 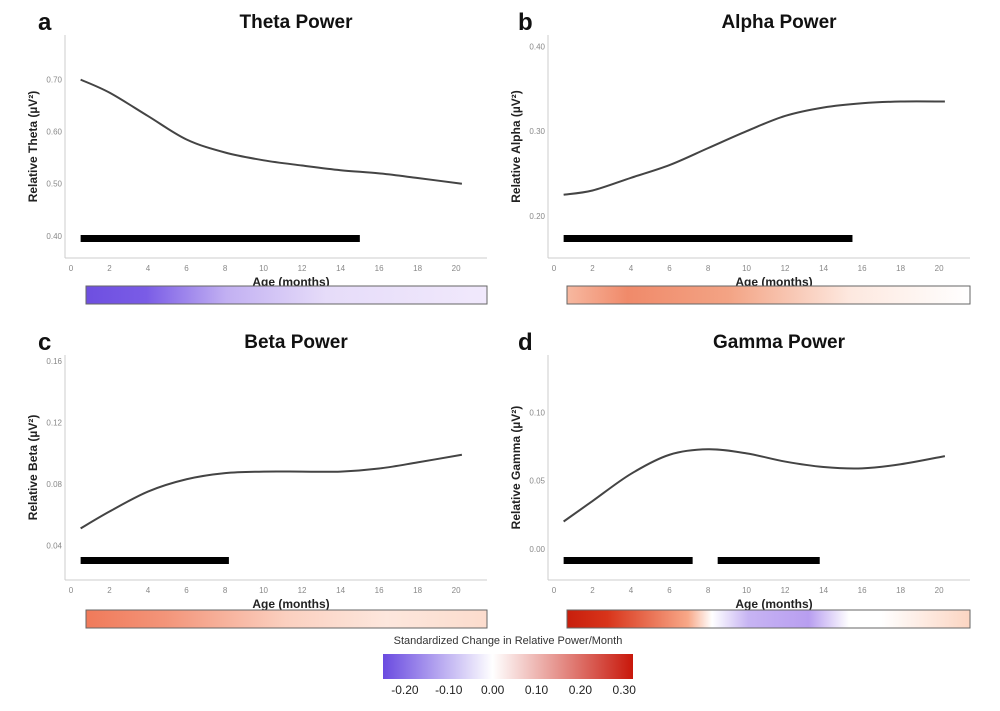 I want to click on colorbar, so click(x=508, y=666).